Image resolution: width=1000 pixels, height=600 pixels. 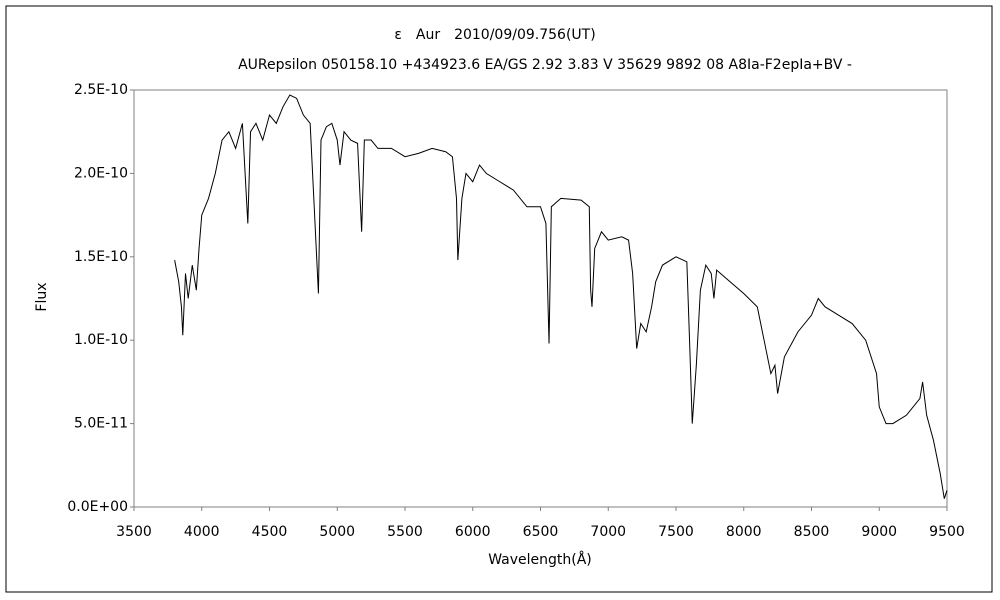 What do you see at coordinates (337, 532) in the screenshot?
I see `x-tick-label: 5000` at bounding box center [337, 532].